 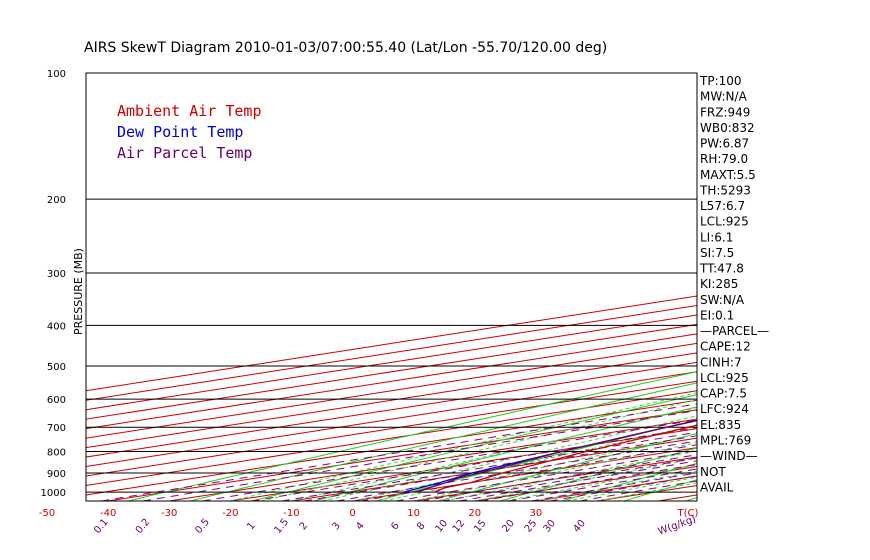 I want to click on mixing-ratio-tick-label: 12, so click(x=459, y=526).